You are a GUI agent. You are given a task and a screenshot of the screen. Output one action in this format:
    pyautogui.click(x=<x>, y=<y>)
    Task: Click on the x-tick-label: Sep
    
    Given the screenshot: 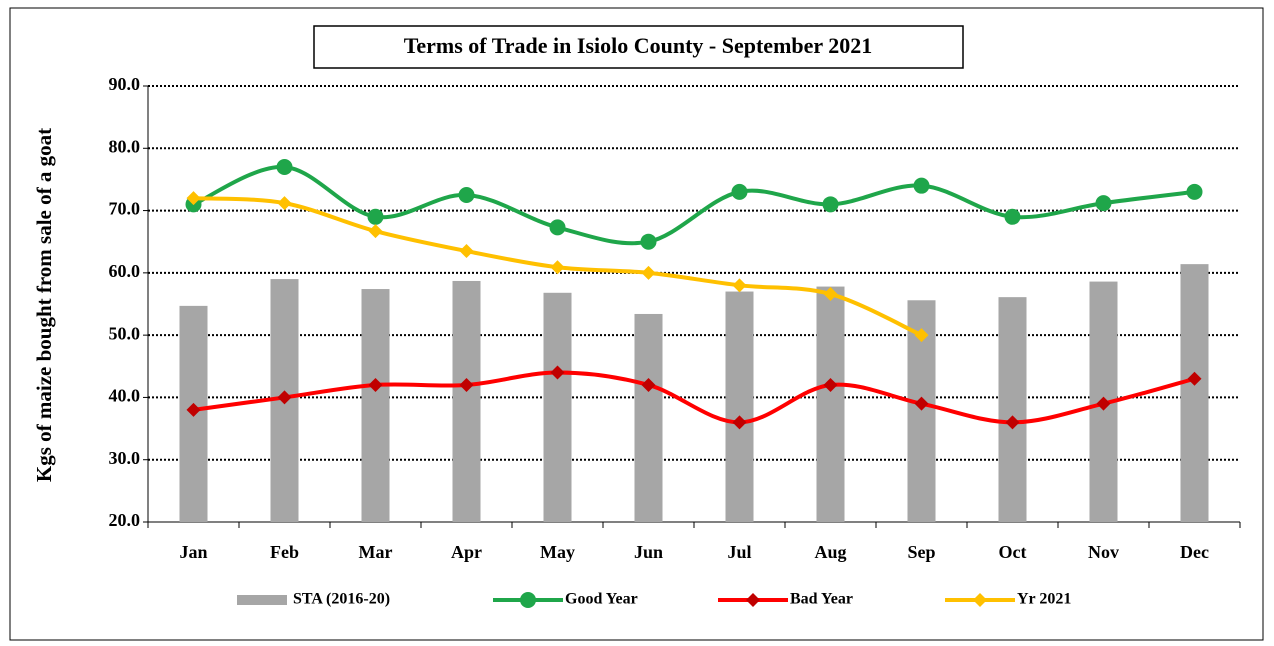 What is the action you would take?
    pyautogui.click(x=921, y=552)
    